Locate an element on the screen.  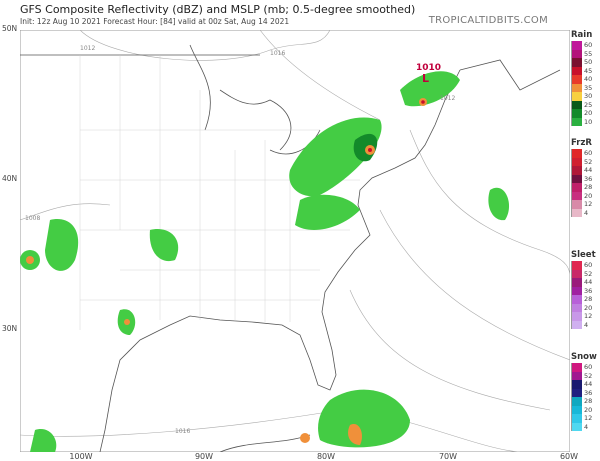
lat-label: 30N is located at coordinates (10, 328).